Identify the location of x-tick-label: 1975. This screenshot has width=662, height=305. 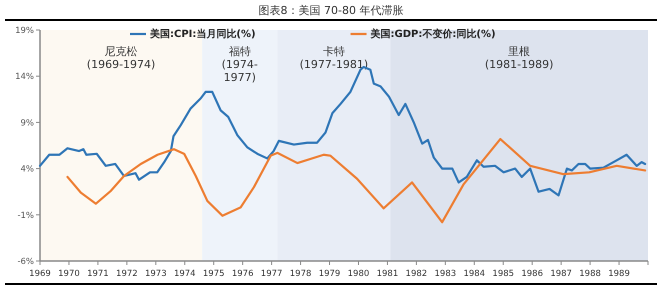
(213, 274).